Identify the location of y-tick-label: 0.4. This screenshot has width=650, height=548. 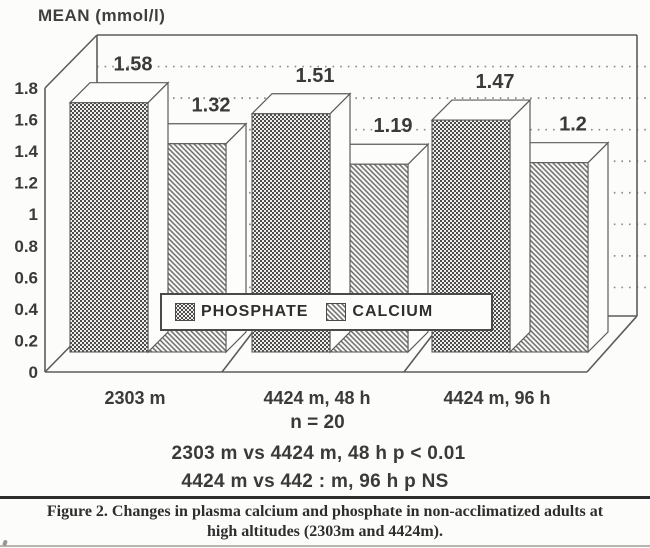
(26, 309).